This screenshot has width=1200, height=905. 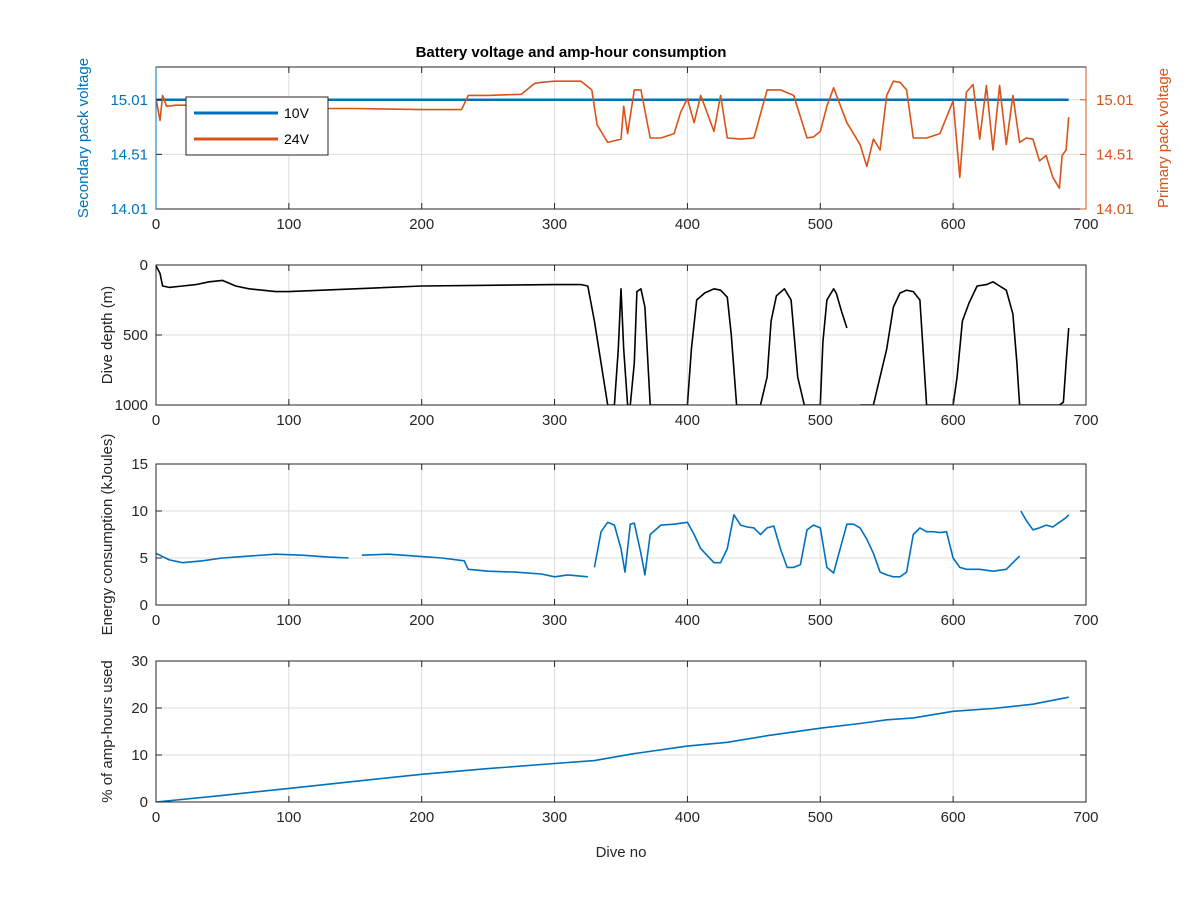 I want to click on series-line-energy-seg2, so click(x=807, y=545).